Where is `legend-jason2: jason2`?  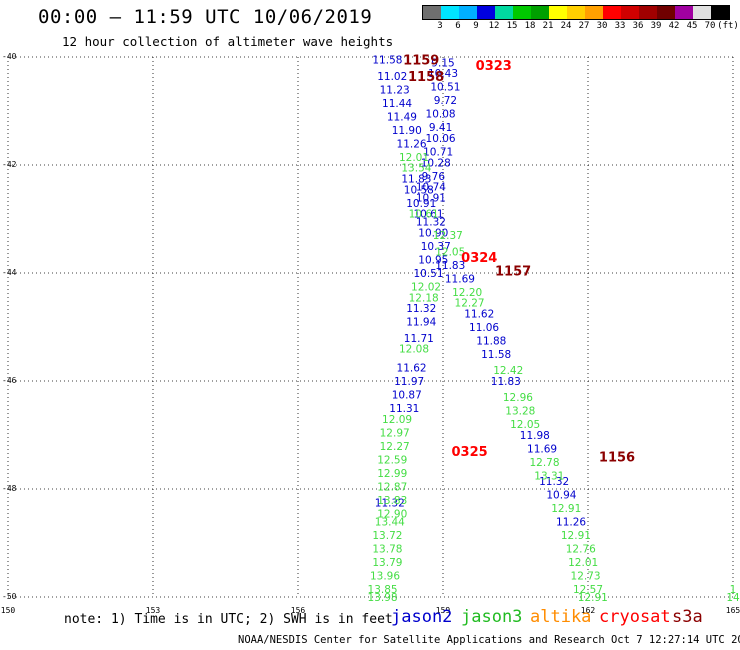
legend-jason2: jason2 is located at coordinates (422, 617).